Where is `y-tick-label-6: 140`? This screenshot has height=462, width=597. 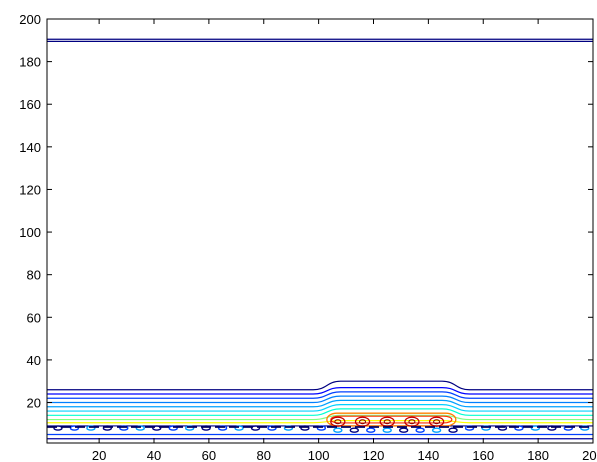 y-tick-label-6: 140 is located at coordinates (30, 147).